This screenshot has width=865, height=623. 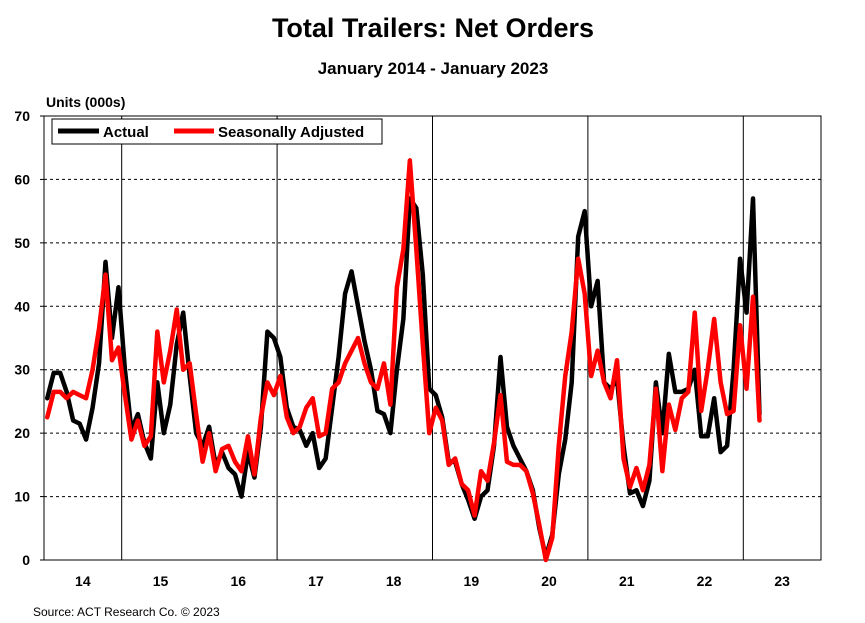 What do you see at coordinates (22, 433) in the screenshot?
I see `y-tick-label-20: 20` at bounding box center [22, 433].